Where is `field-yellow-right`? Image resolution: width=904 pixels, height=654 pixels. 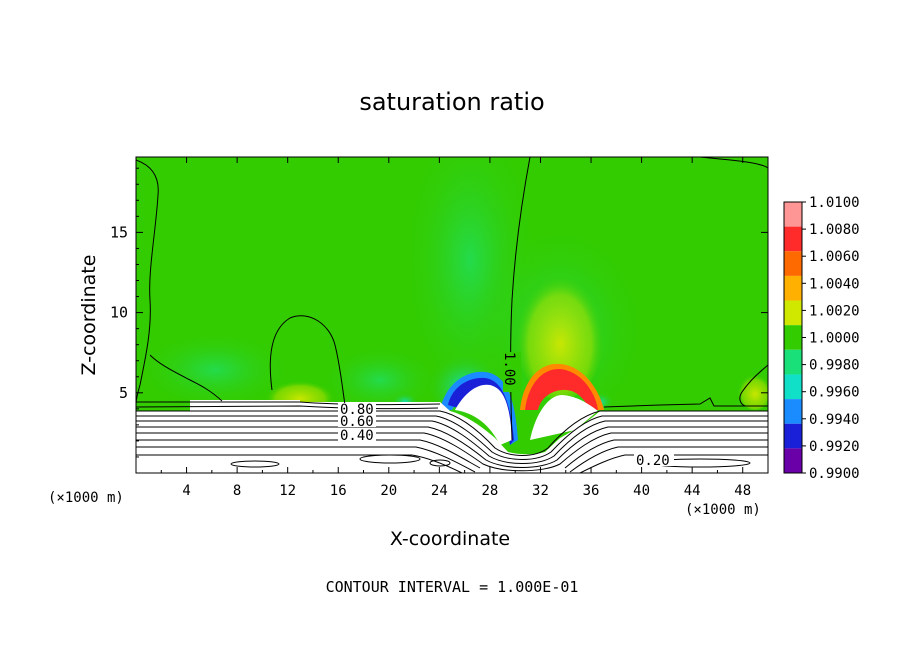
field-yellow-right is located at coordinates (560, 330).